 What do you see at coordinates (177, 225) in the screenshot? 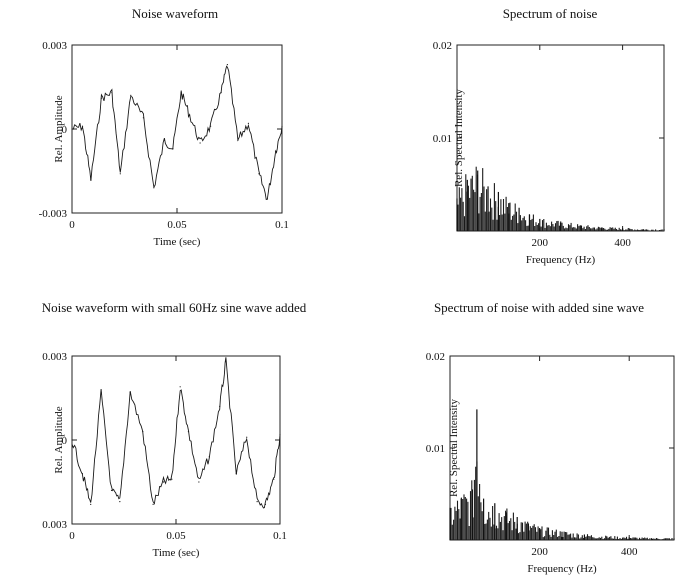
I see `x-tick-label-0-1: 0.05` at bounding box center [177, 225].